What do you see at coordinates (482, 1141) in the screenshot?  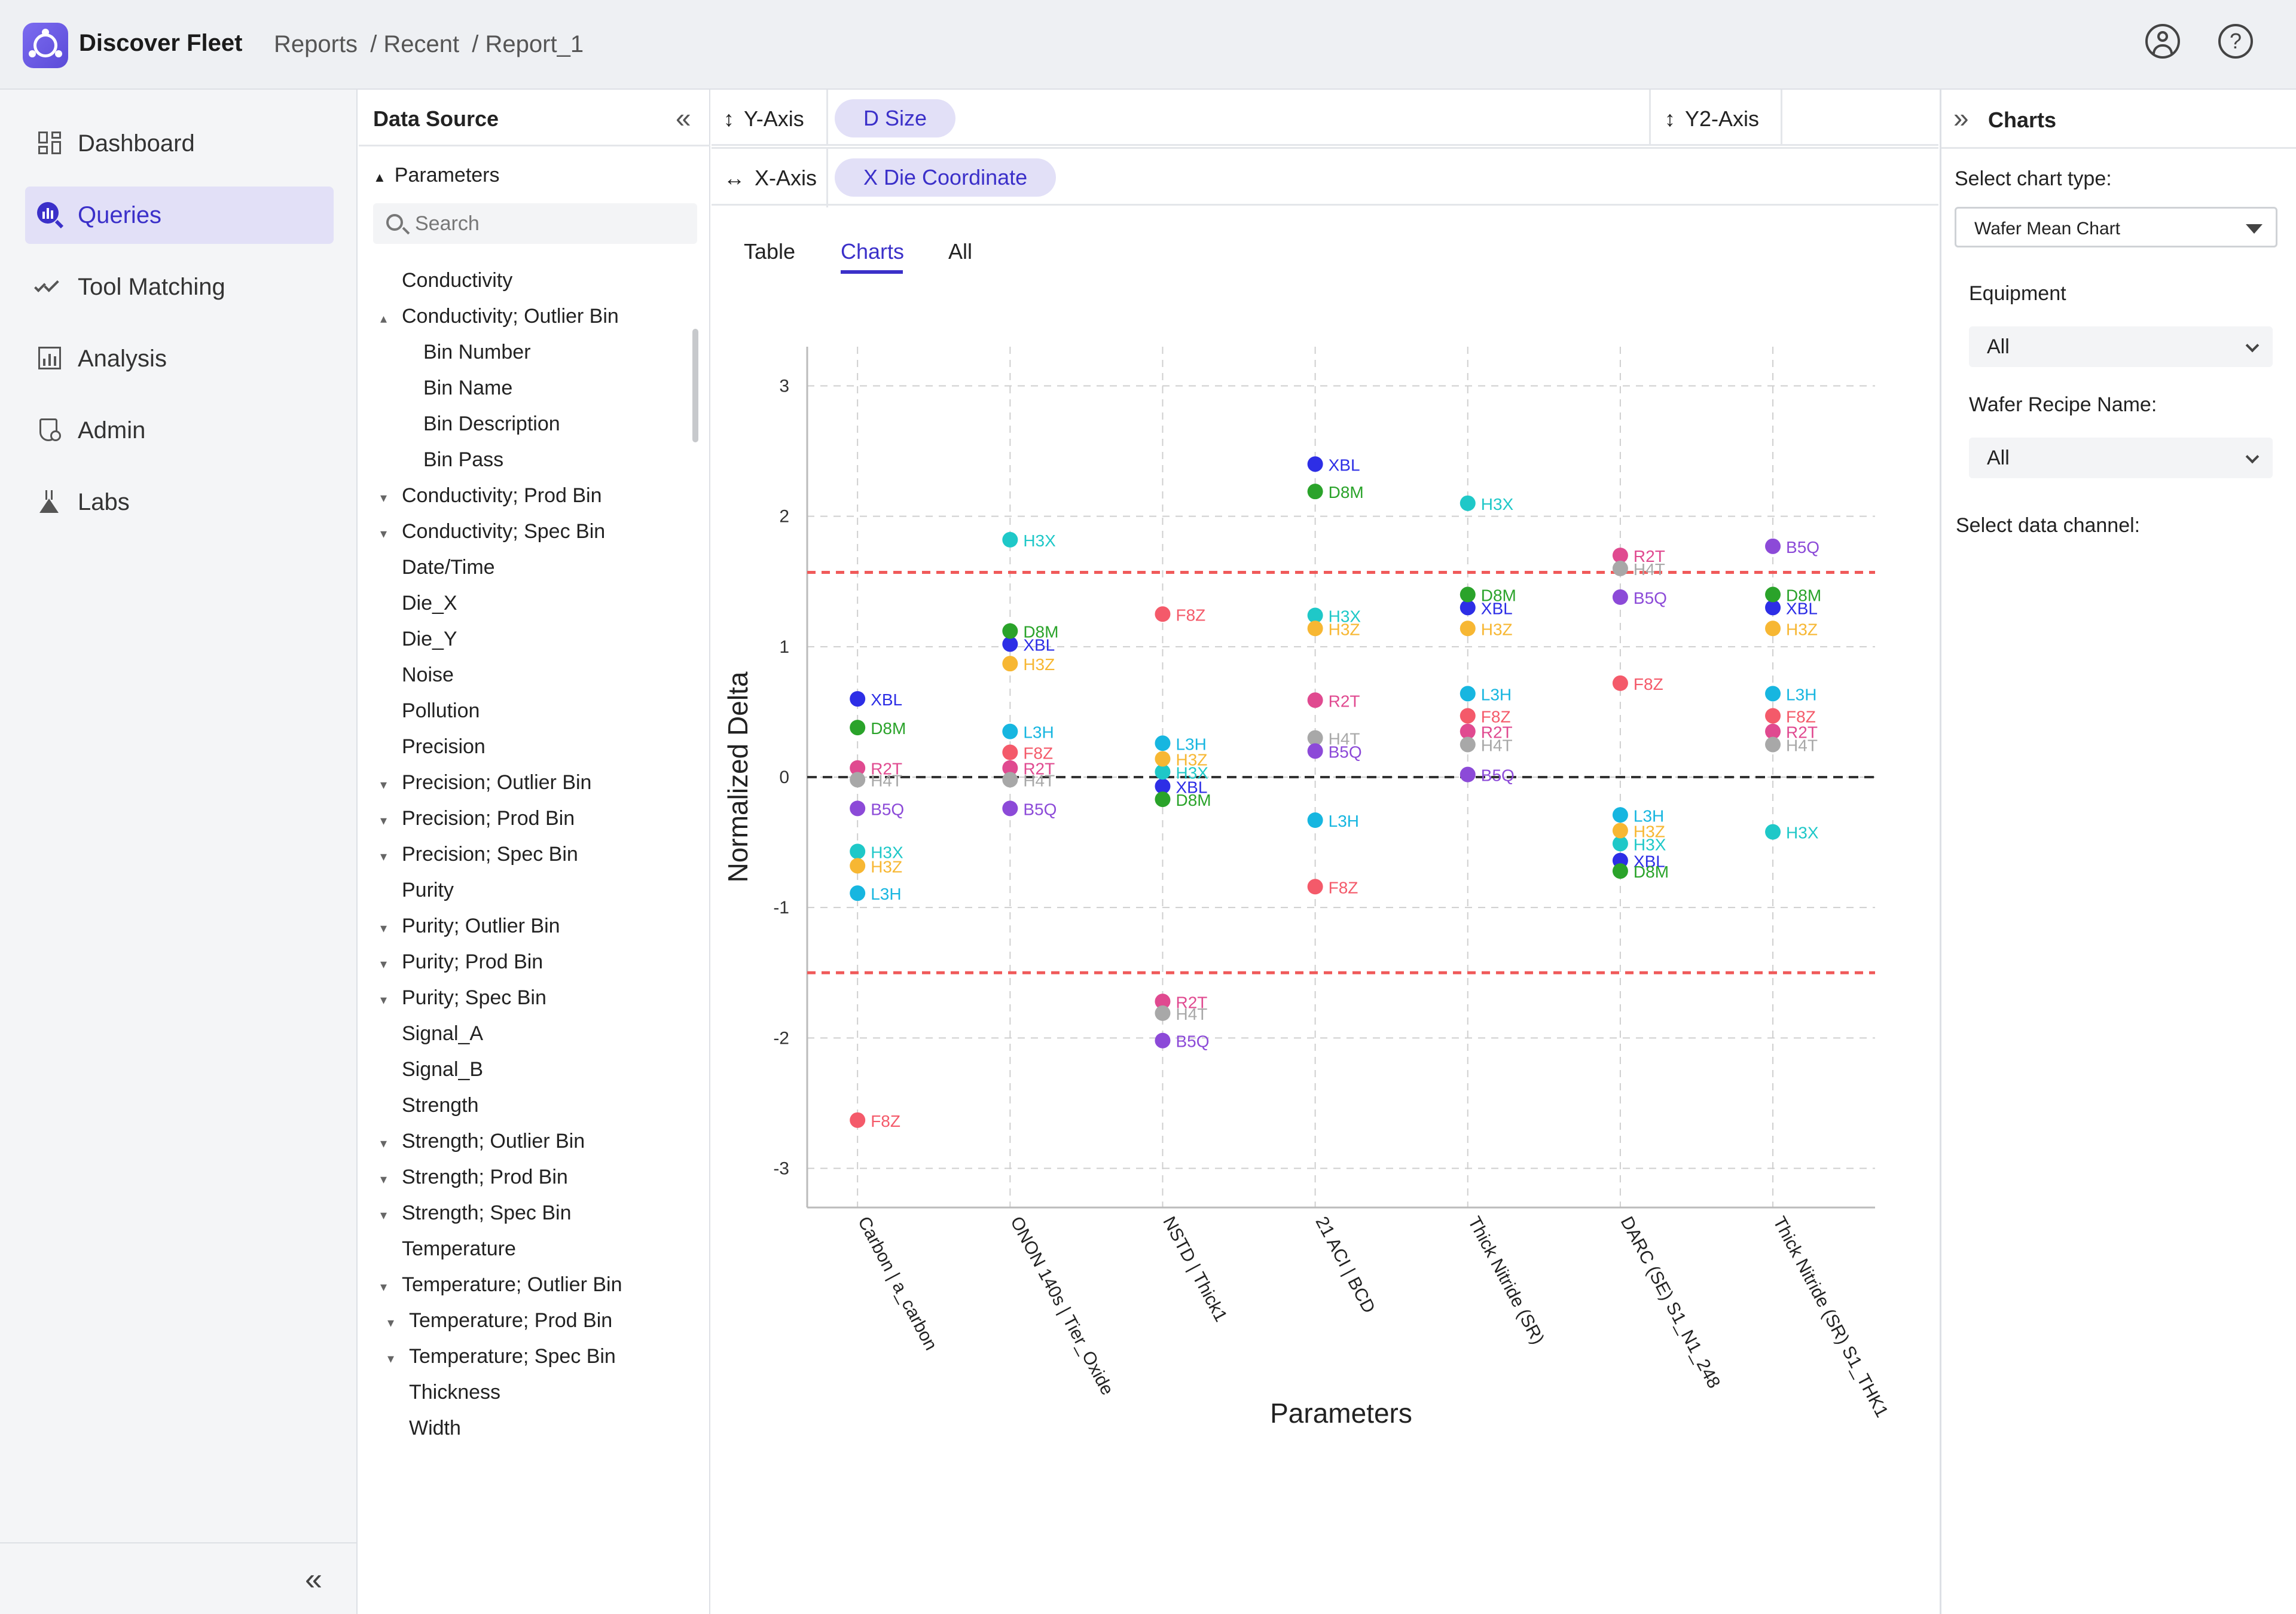 I see `param-item: ▾ Strength; Outlier Bin` at bounding box center [482, 1141].